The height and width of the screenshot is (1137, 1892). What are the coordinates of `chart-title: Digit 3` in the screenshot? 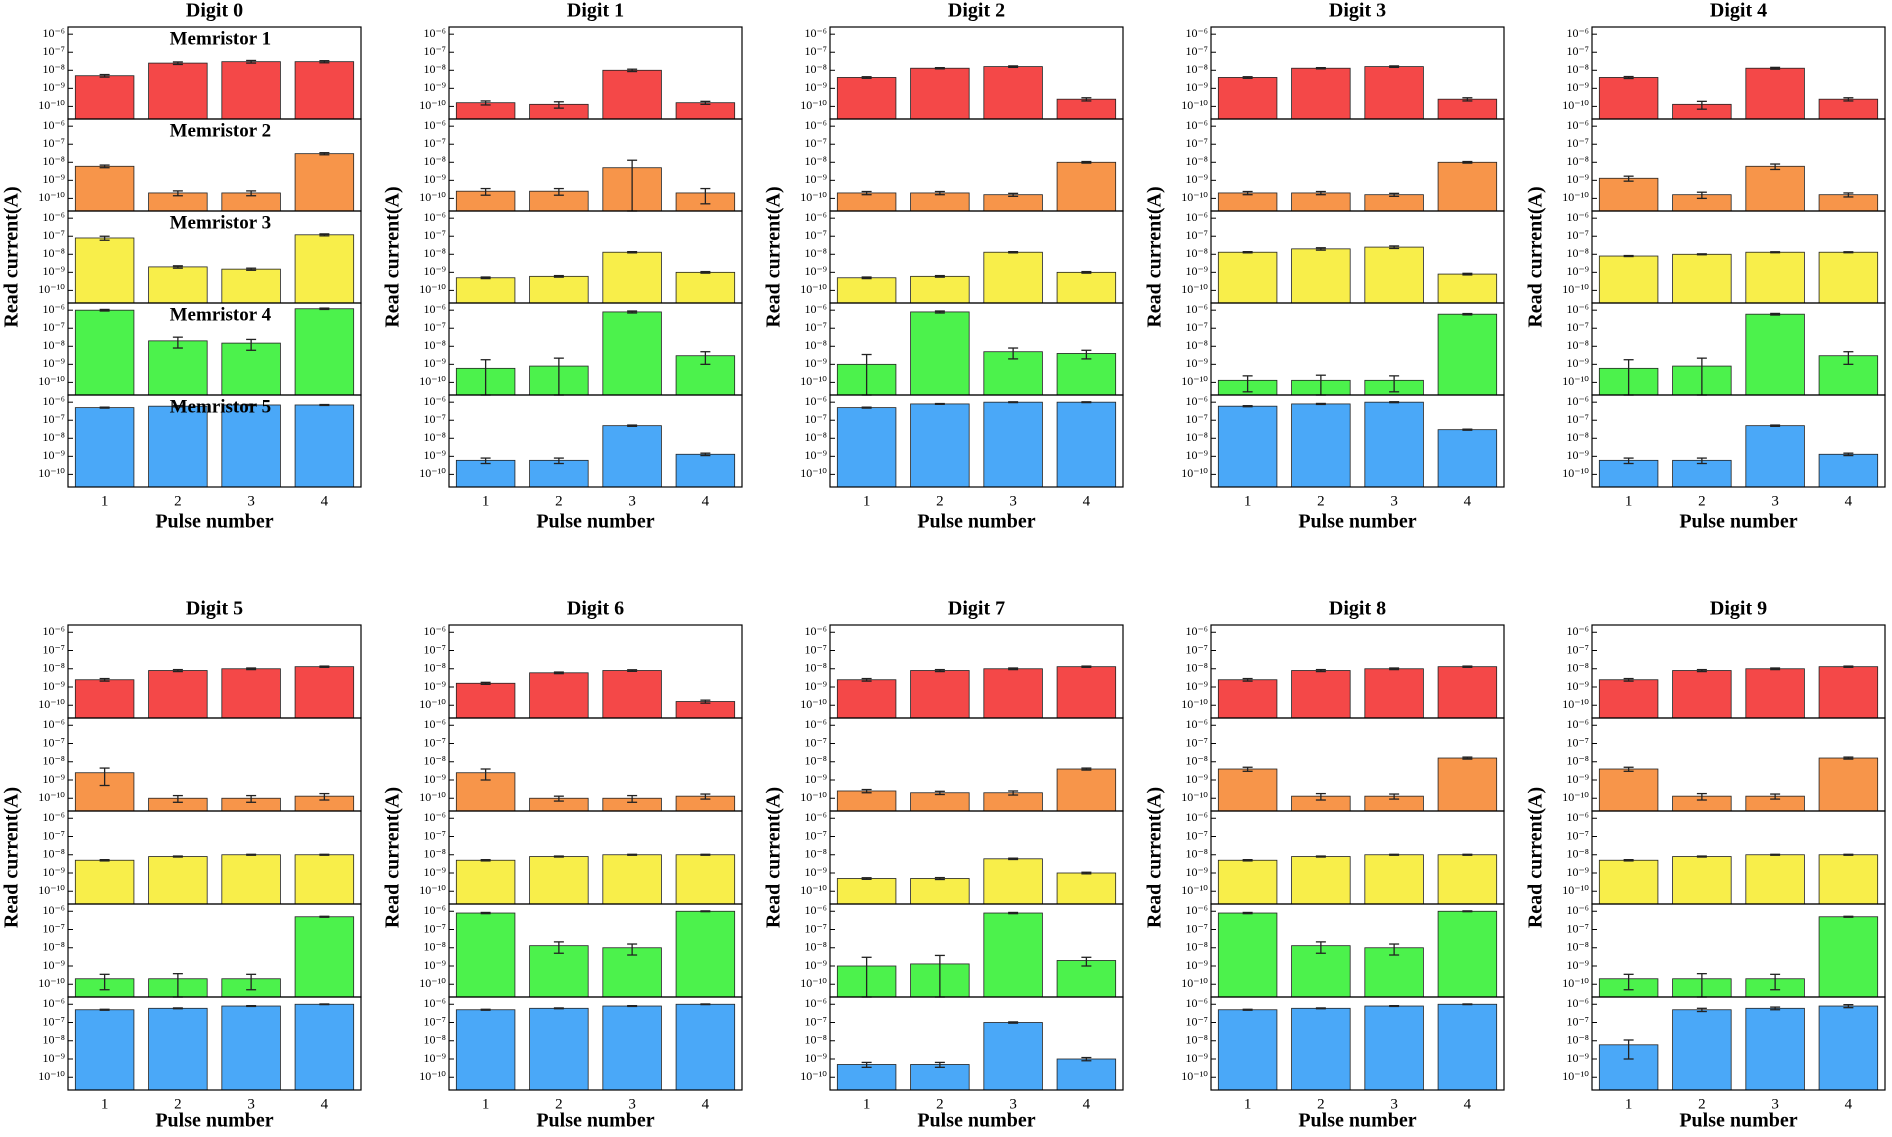 It's located at (1357, 11).